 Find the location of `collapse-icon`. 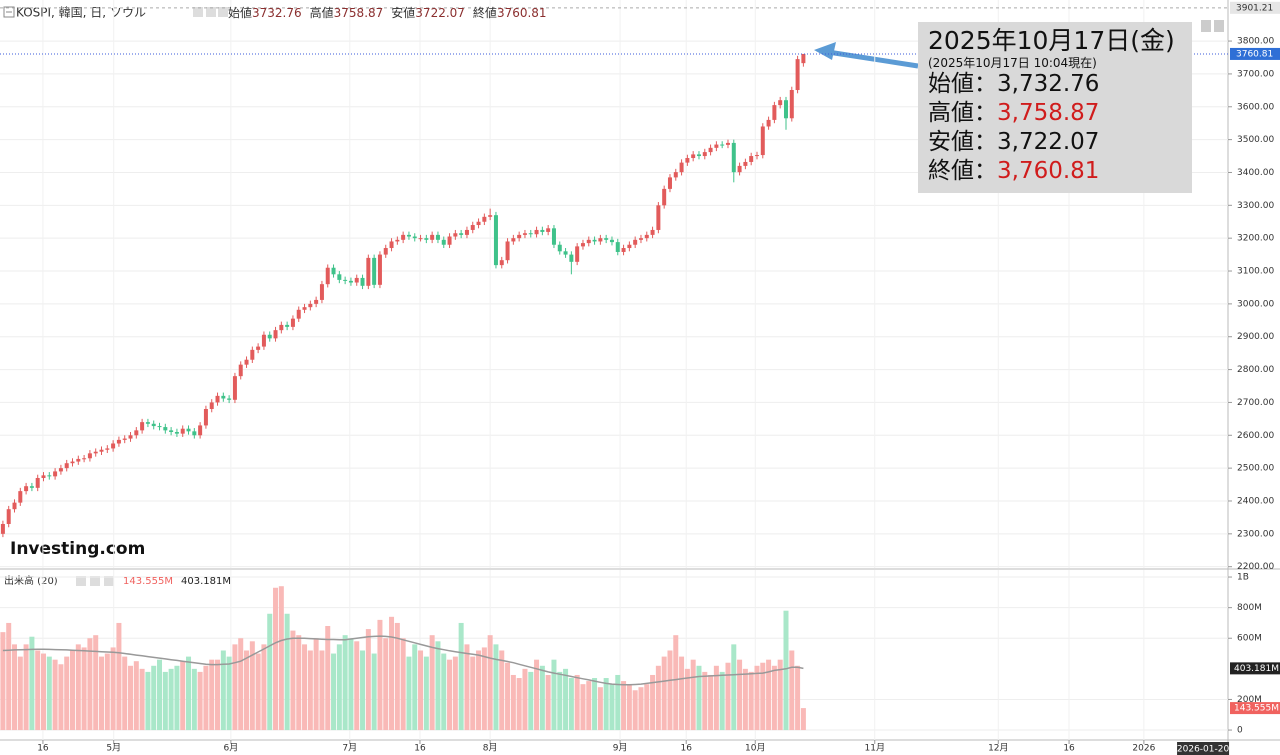

collapse-icon is located at coordinates (9, 12).